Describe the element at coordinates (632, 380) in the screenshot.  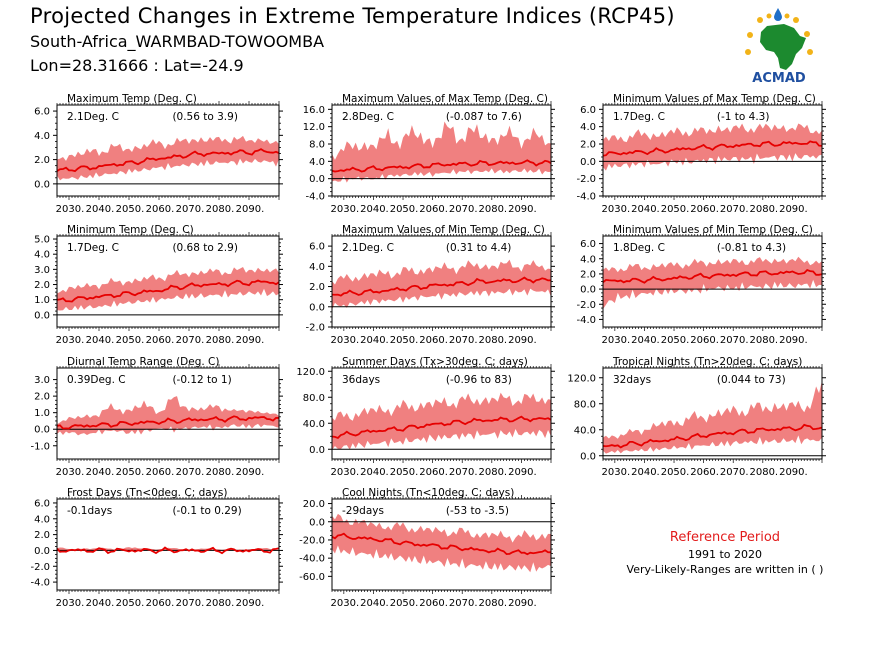
I see `change-value: 32days` at that location.